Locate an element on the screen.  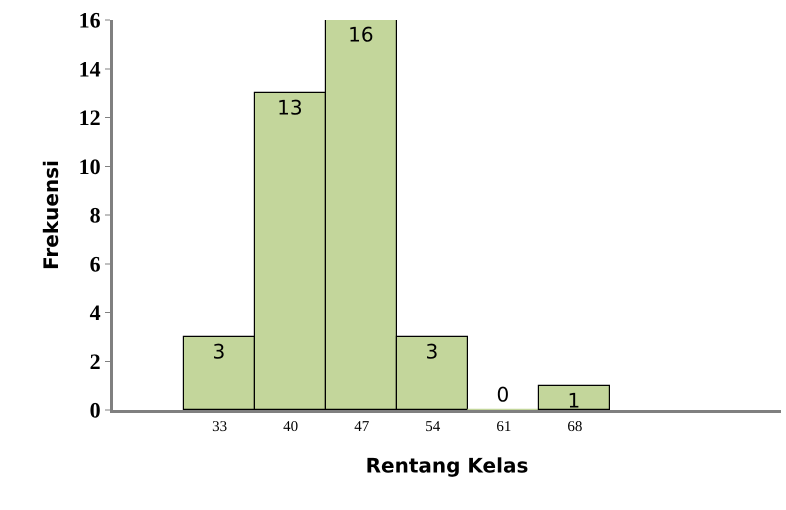
x-axis-title: Rentang Kelas is located at coordinates (447, 466).